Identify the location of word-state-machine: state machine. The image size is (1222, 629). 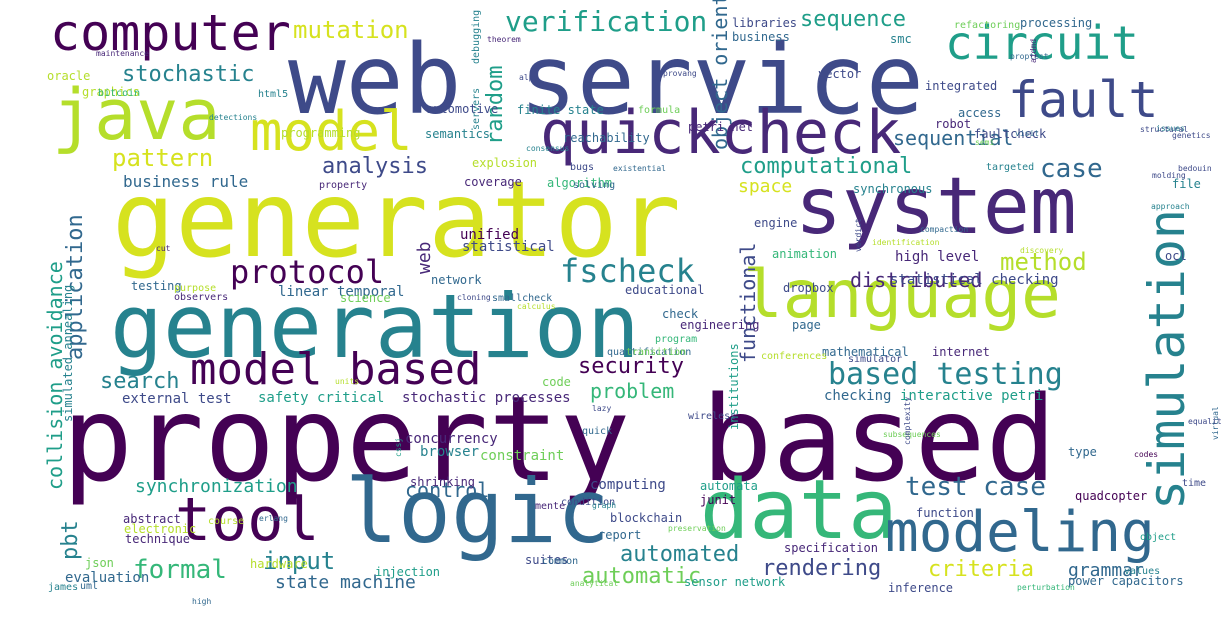
(345, 582).